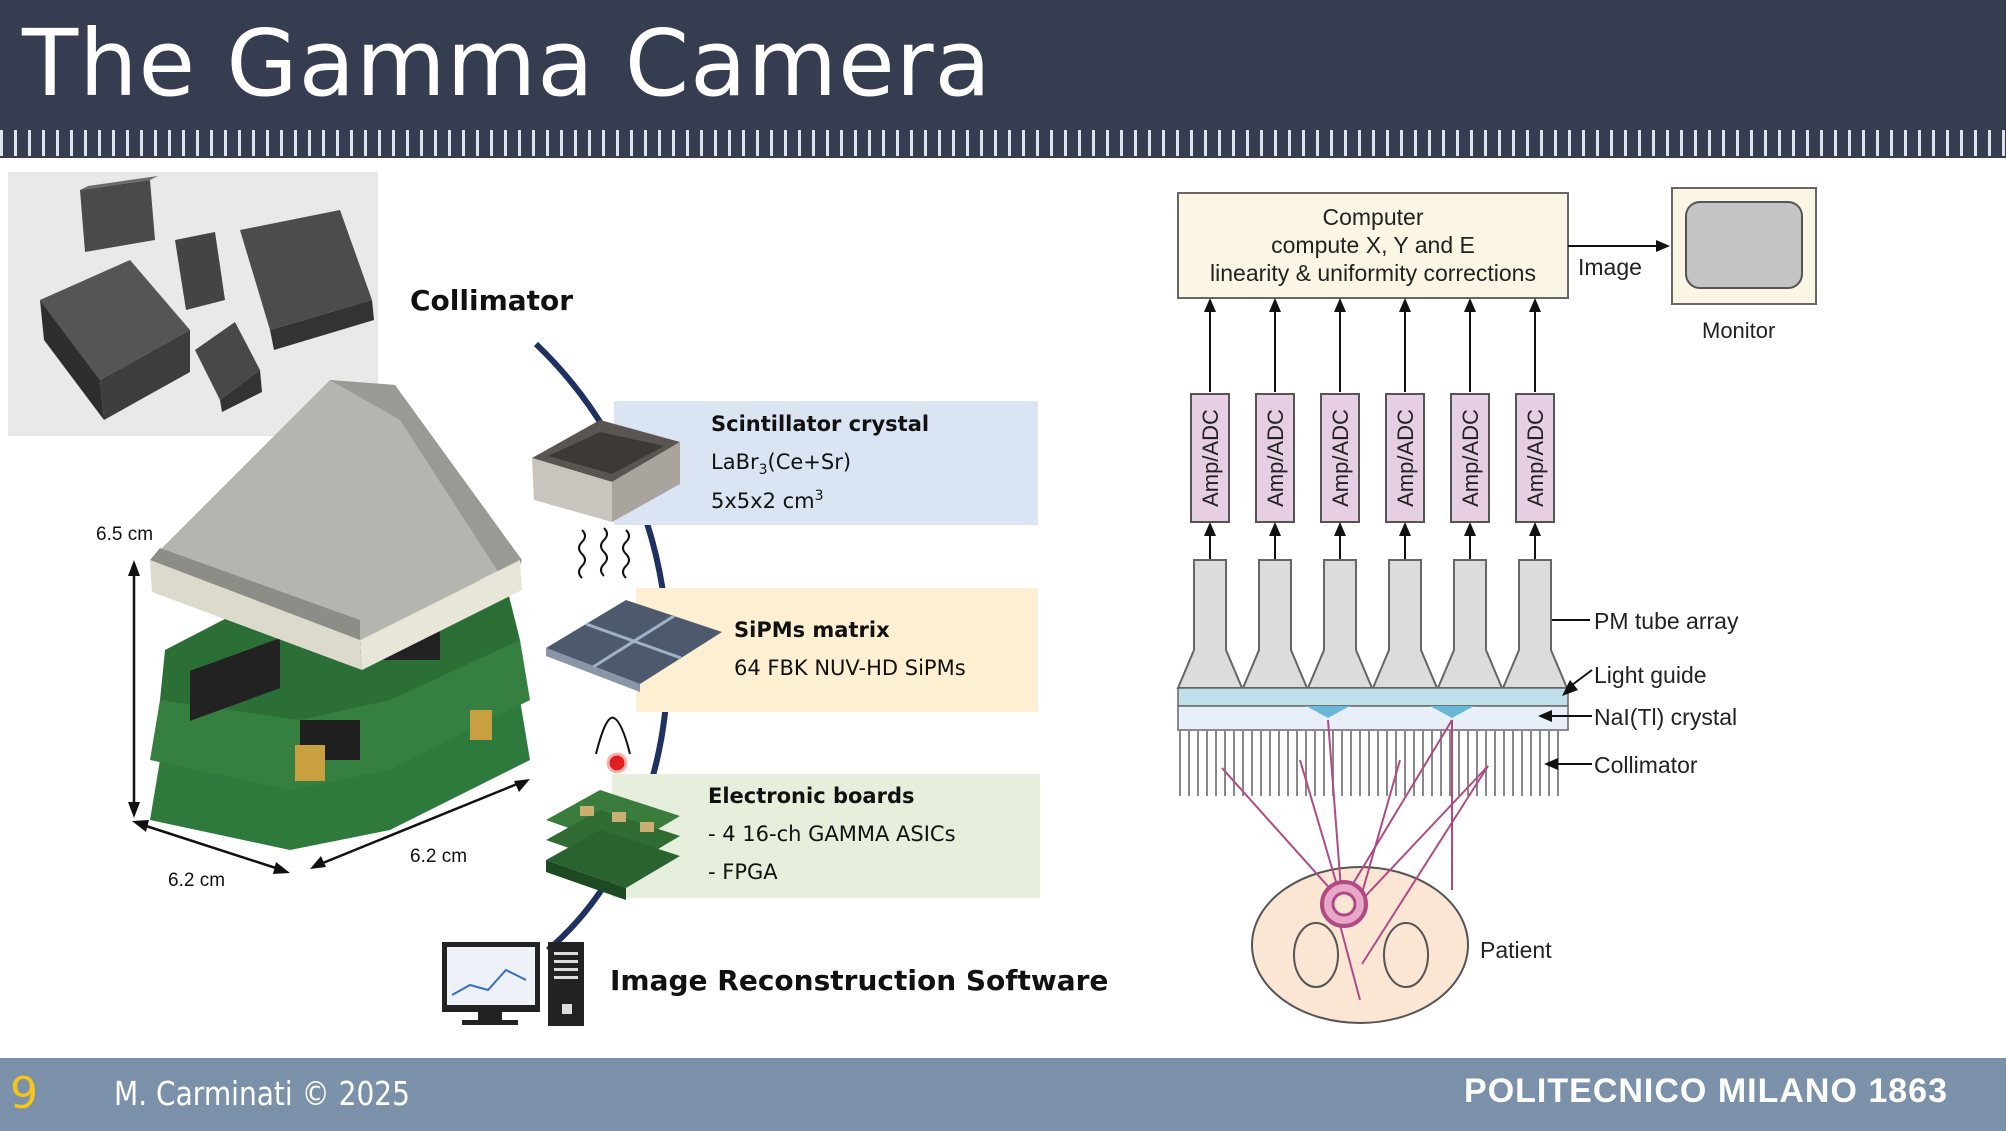 Image resolution: width=2006 pixels, height=1131 pixels. Describe the element at coordinates (1373, 217) in the screenshot. I see `computer-line-1: Computer` at that location.